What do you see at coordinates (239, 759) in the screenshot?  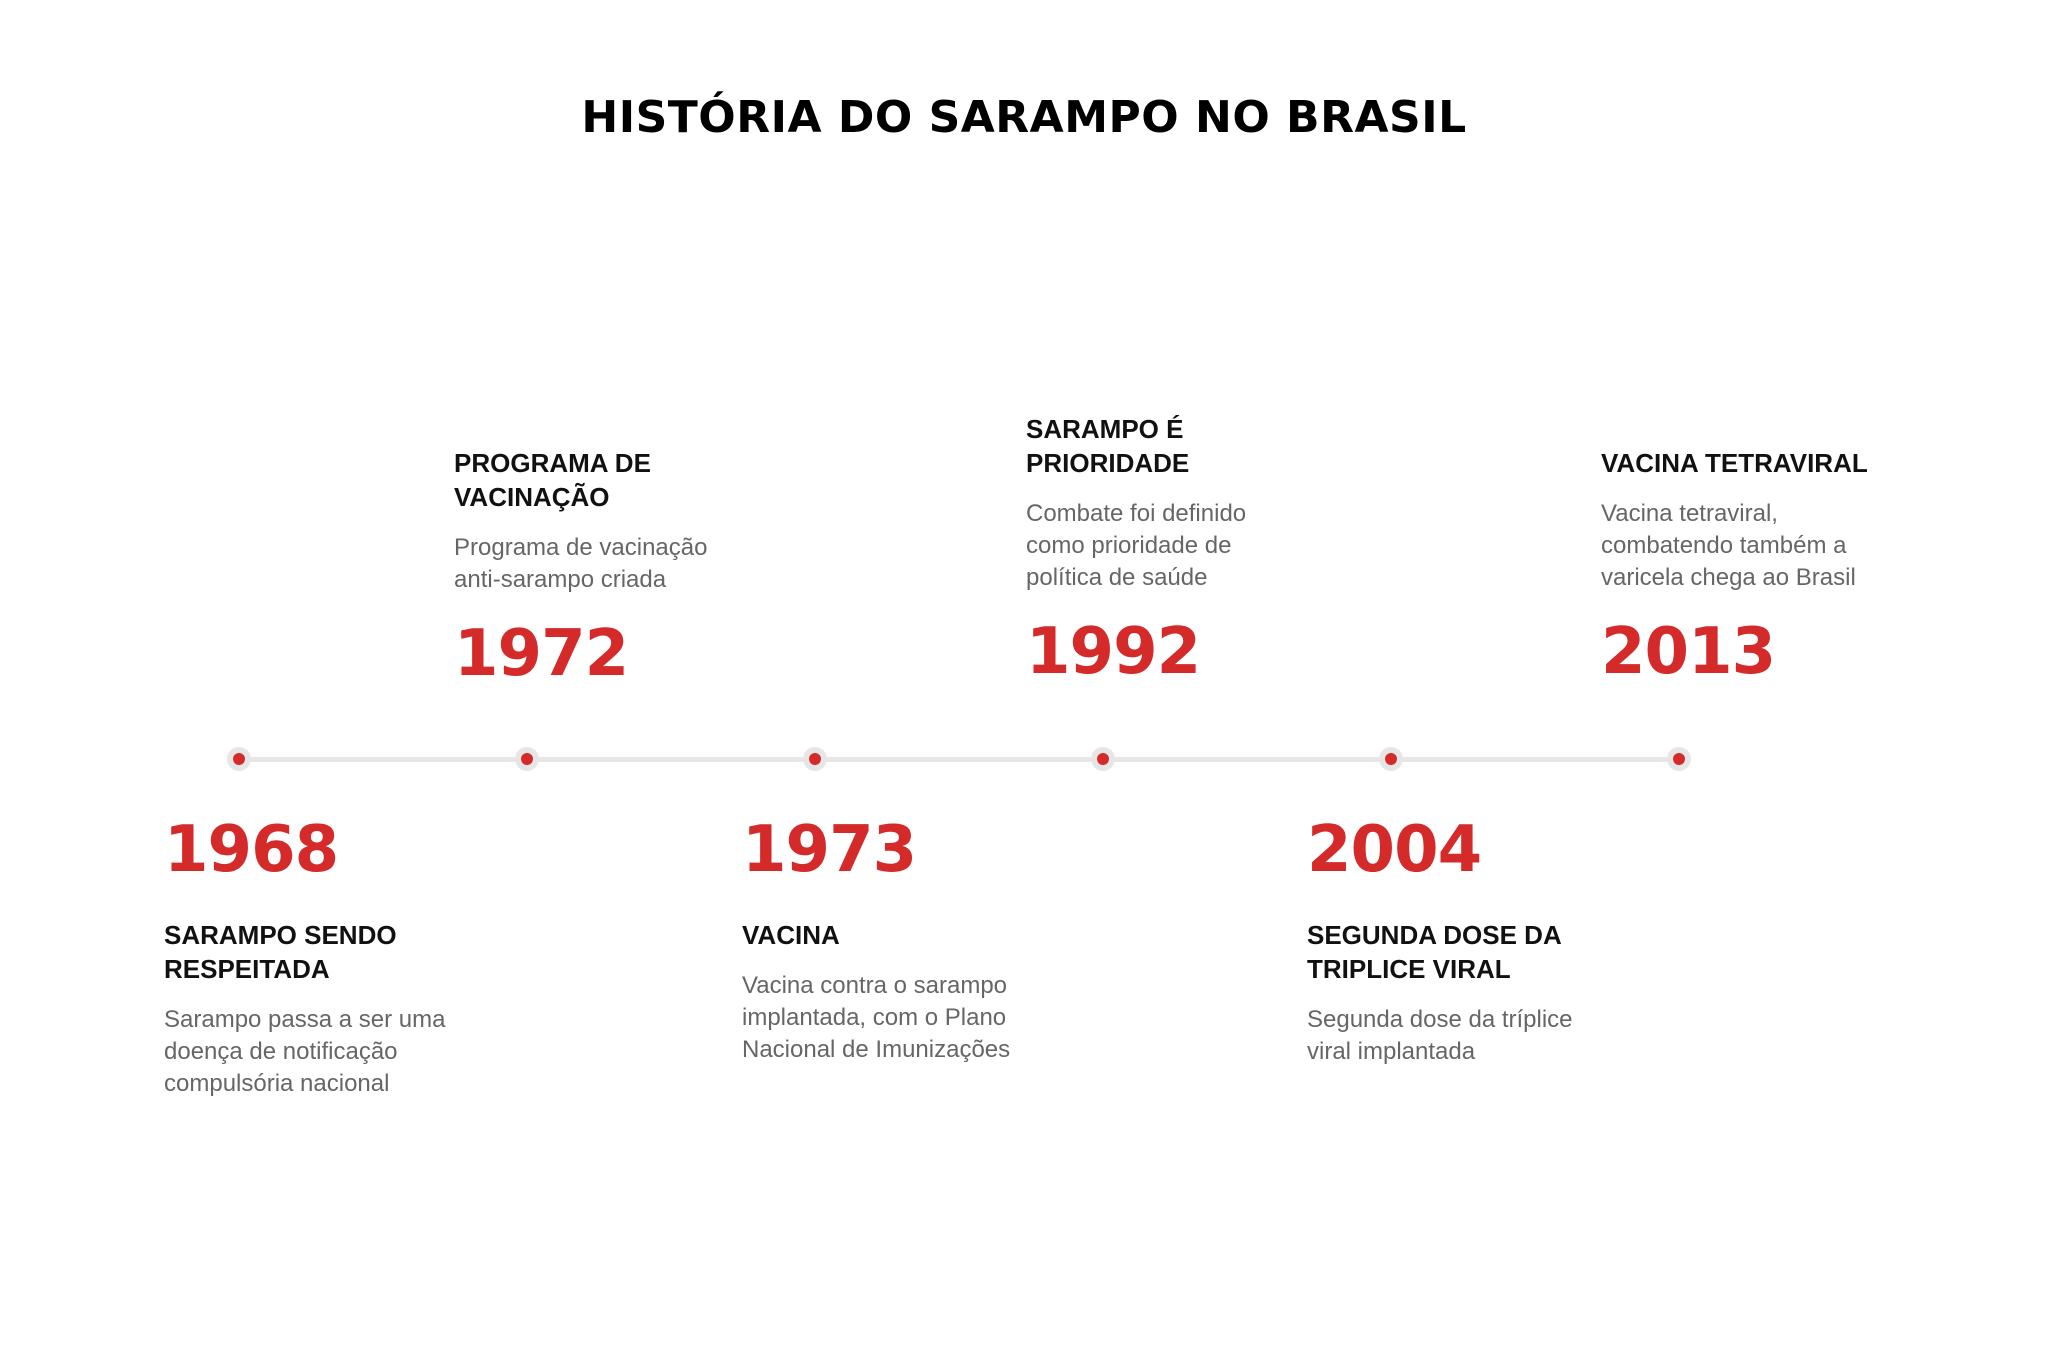 I see `timeline-dot-1968` at bounding box center [239, 759].